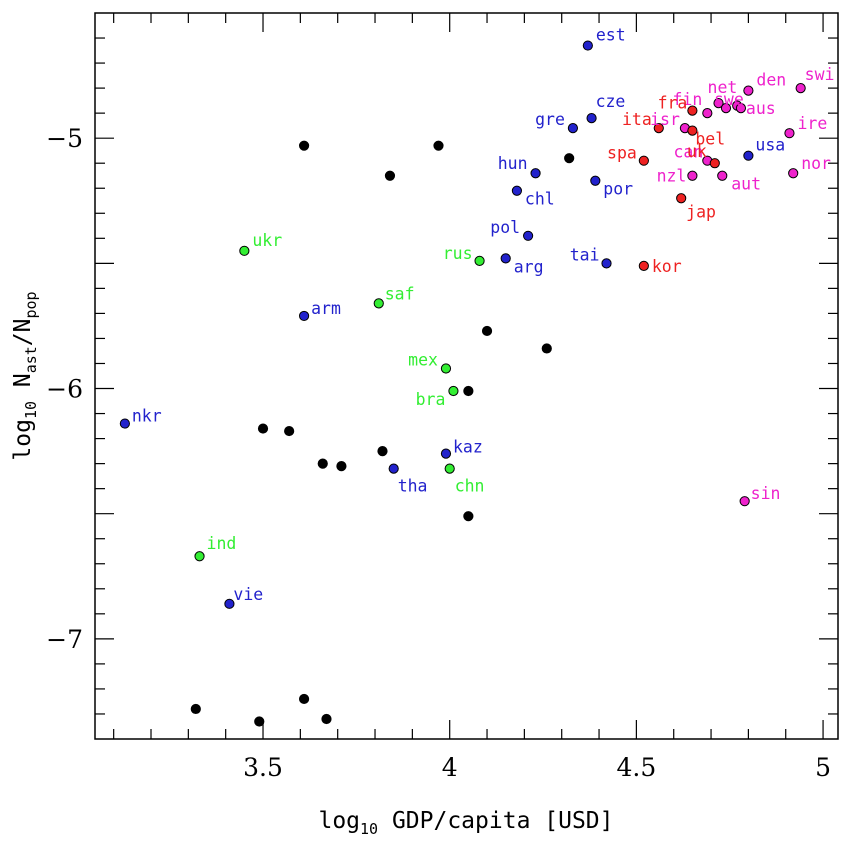 This screenshot has width=858, height=849. Describe the element at coordinates (729, 99) in the screenshot. I see `point-label: swe` at that location.